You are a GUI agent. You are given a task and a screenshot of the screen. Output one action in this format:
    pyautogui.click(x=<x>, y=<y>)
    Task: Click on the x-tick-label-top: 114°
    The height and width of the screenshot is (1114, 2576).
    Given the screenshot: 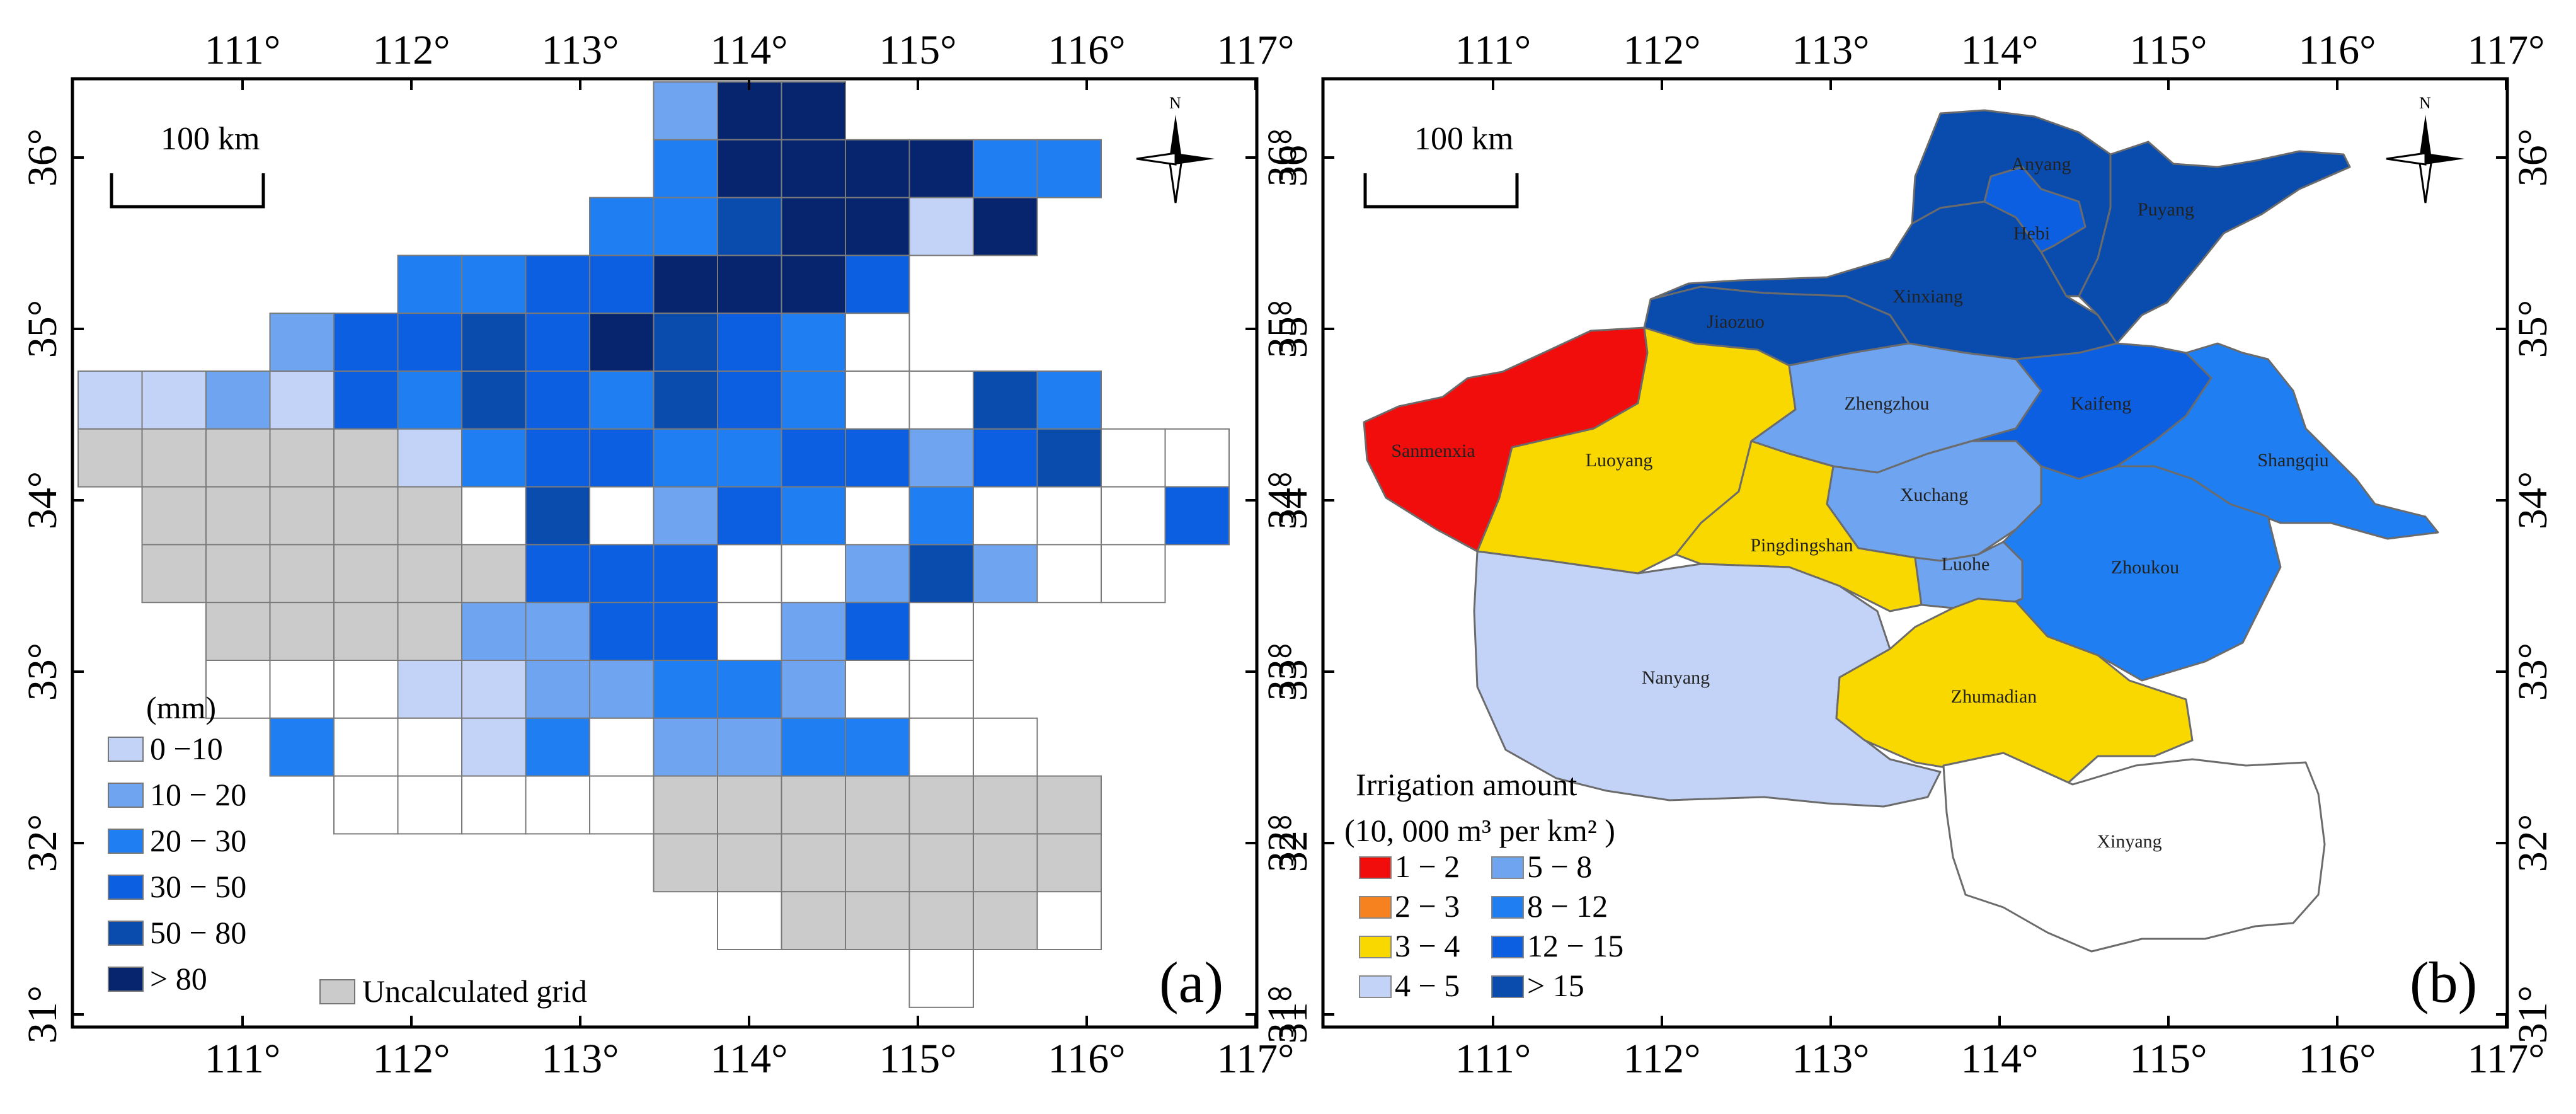 What is the action you would take?
    pyautogui.click(x=2000, y=50)
    